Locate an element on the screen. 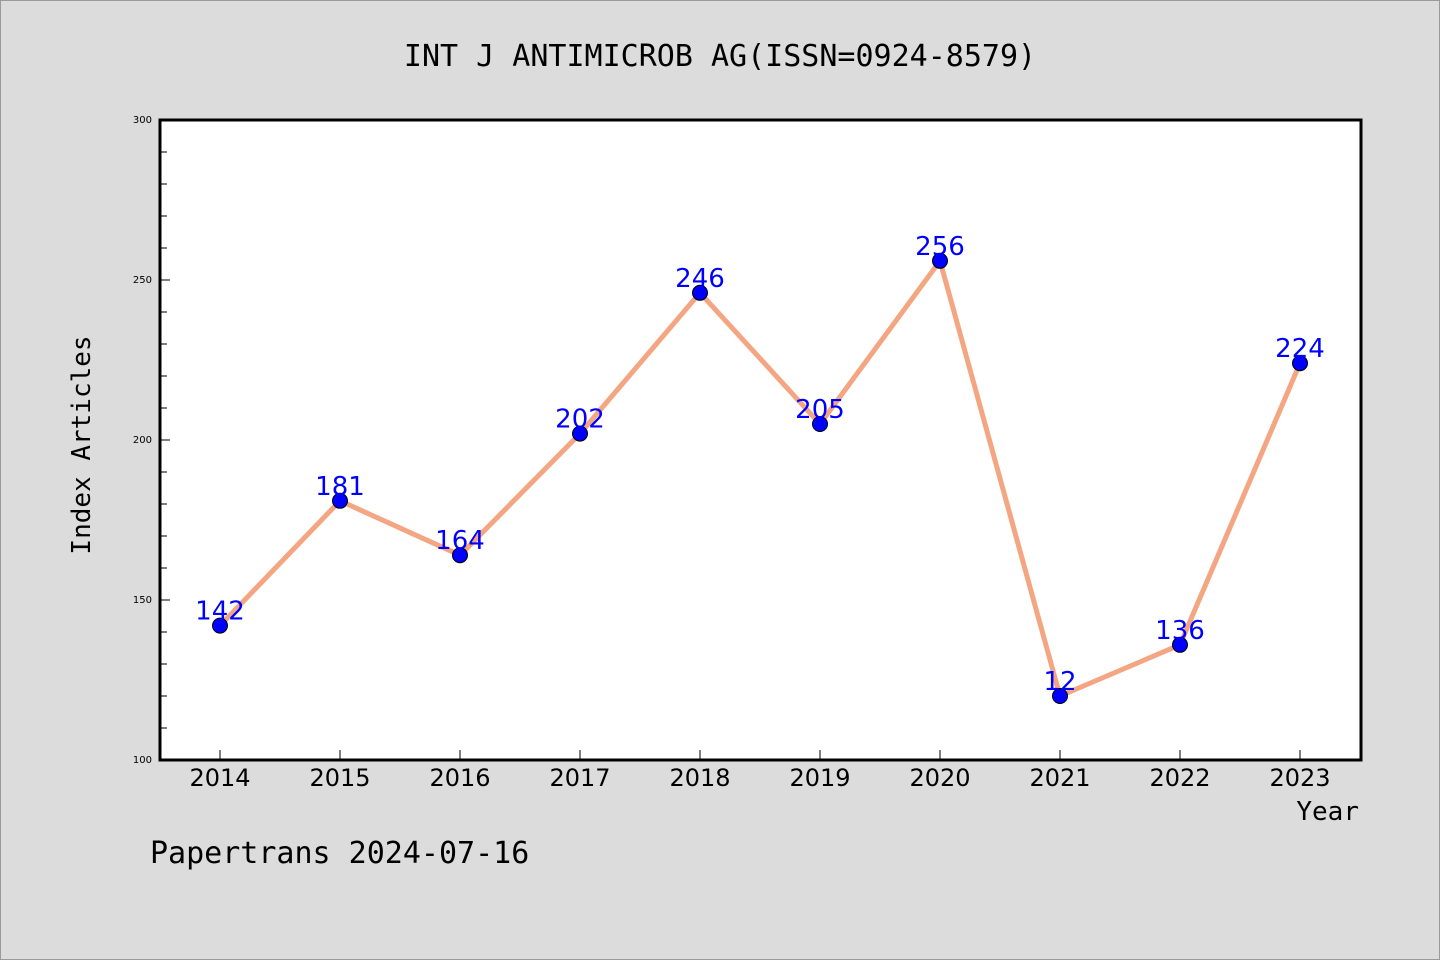 The height and width of the screenshot is (960, 1440). data-label: 164 is located at coordinates (460, 541).